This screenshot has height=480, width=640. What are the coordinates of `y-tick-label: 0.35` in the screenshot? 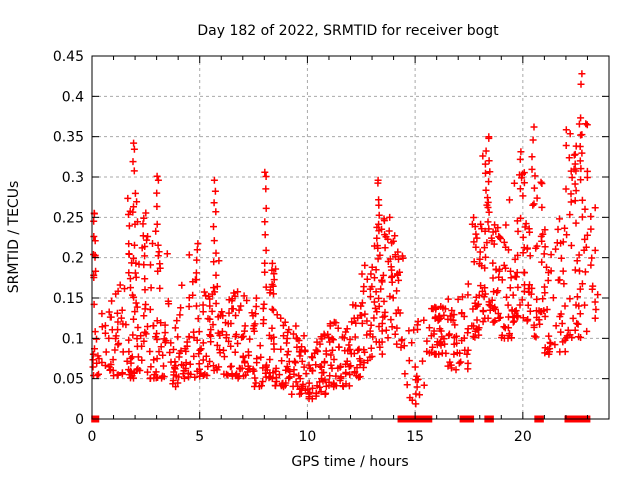 It's located at (68, 138).